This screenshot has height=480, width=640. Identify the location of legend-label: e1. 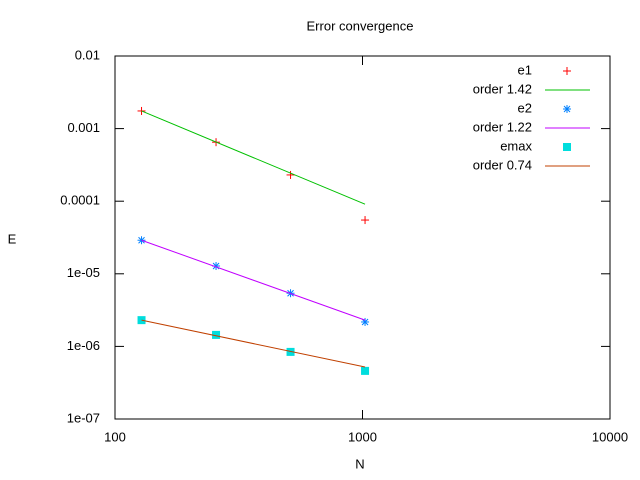
(525, 69).